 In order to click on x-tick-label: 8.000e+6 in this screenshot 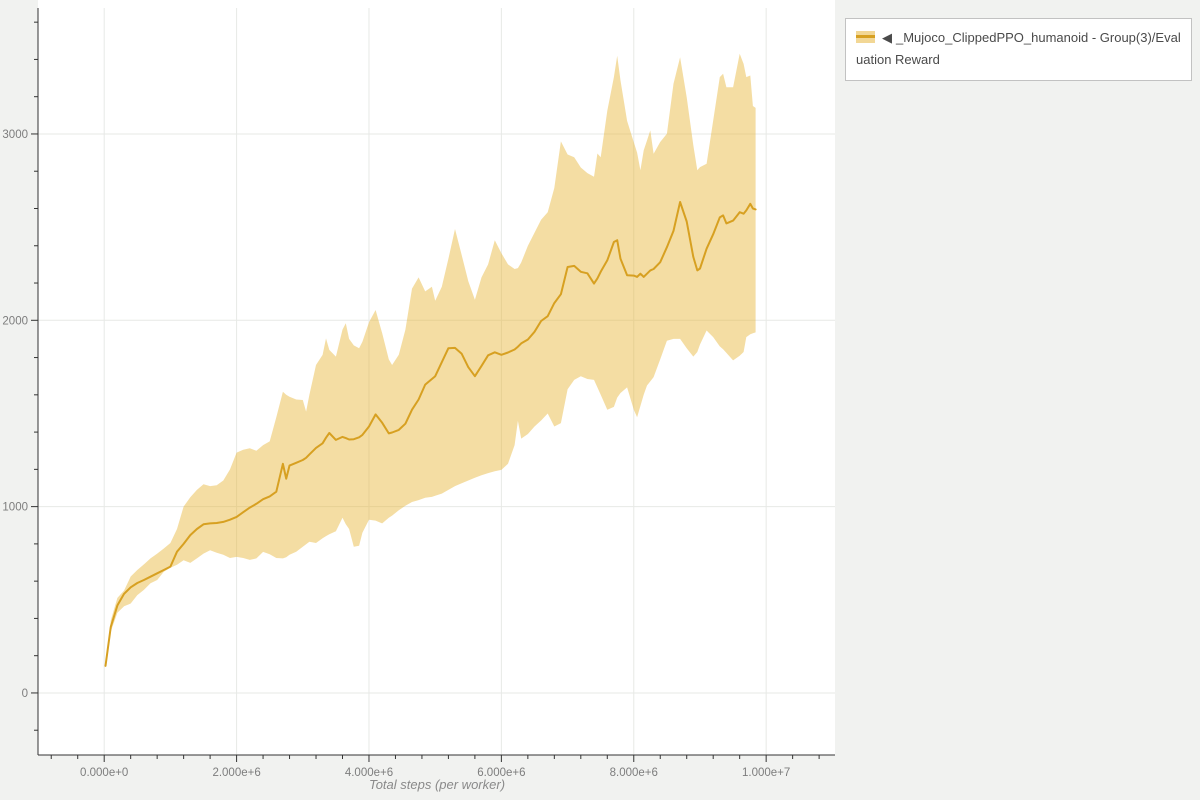, I will do `click(634, 773)`.